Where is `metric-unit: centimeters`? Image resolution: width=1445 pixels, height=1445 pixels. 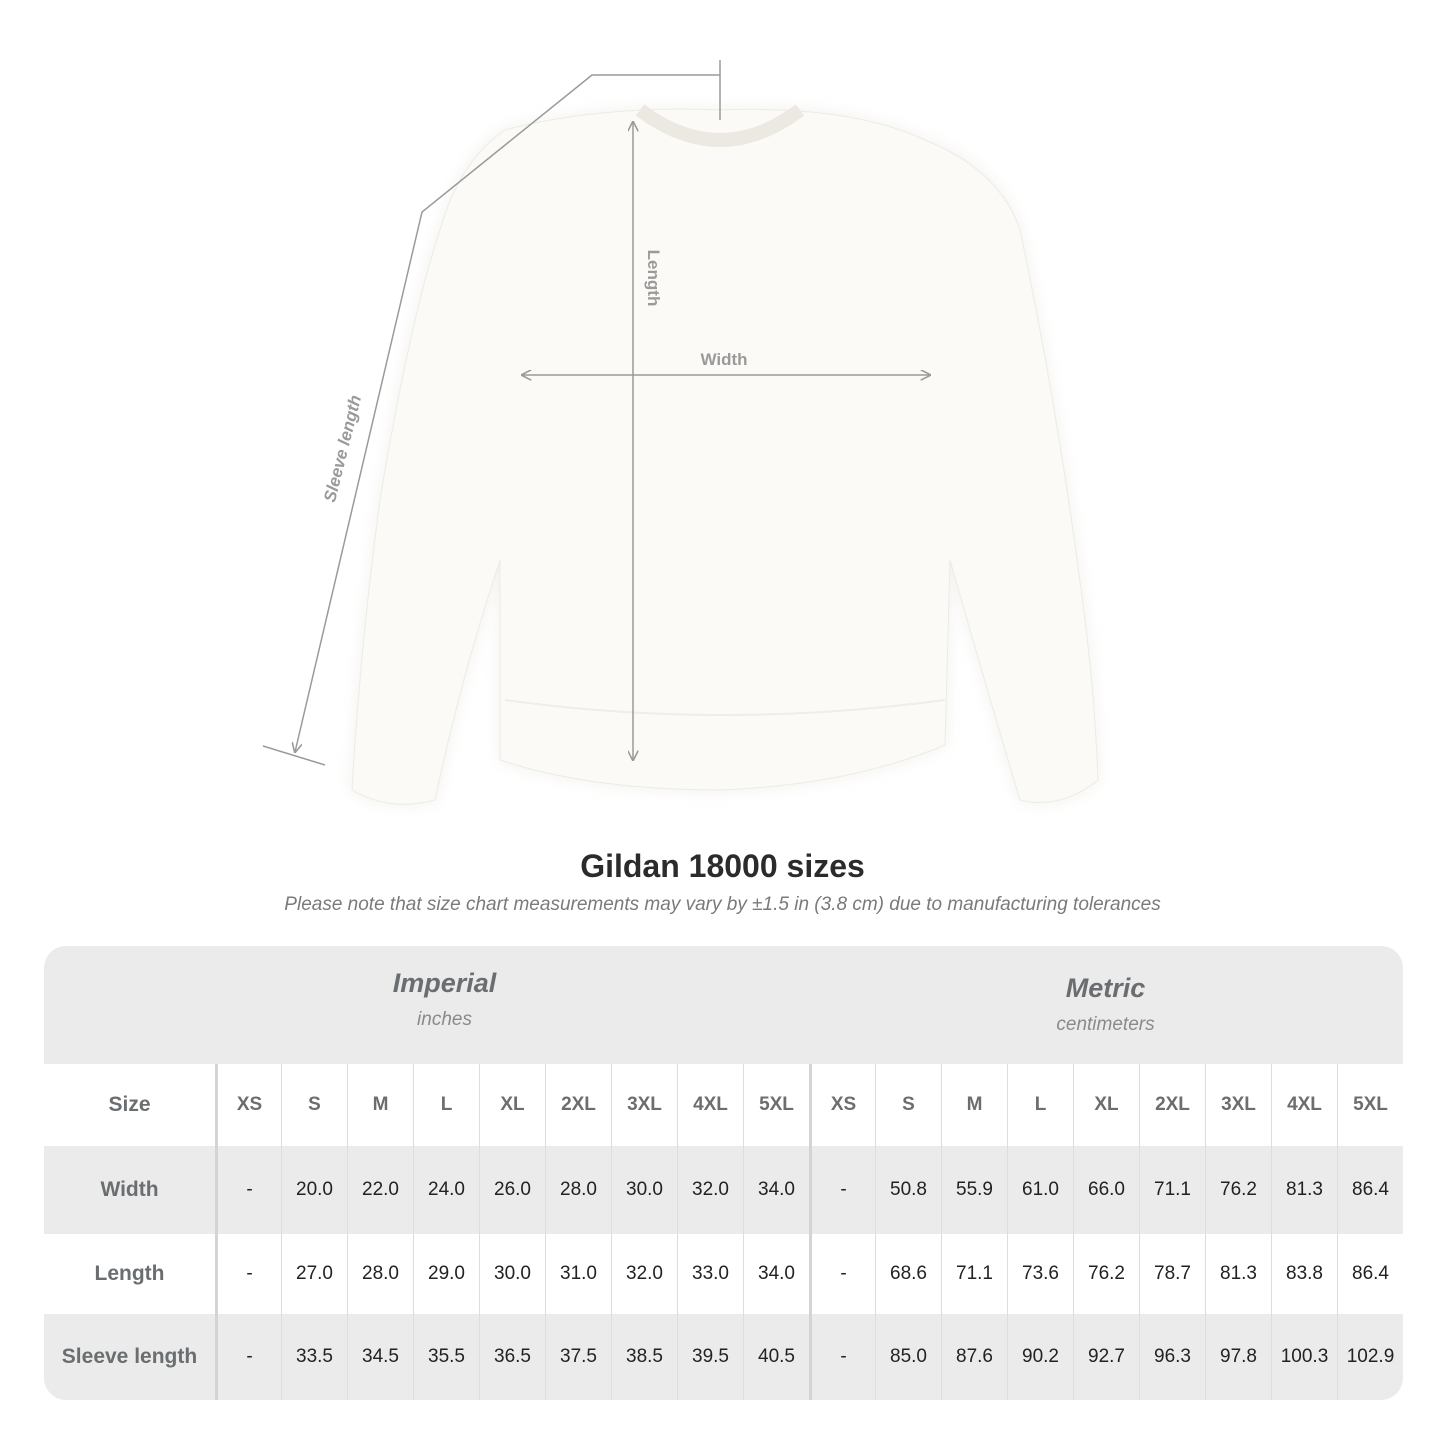 metric-unit: centimeters is located at coordinates (1105, 1024).